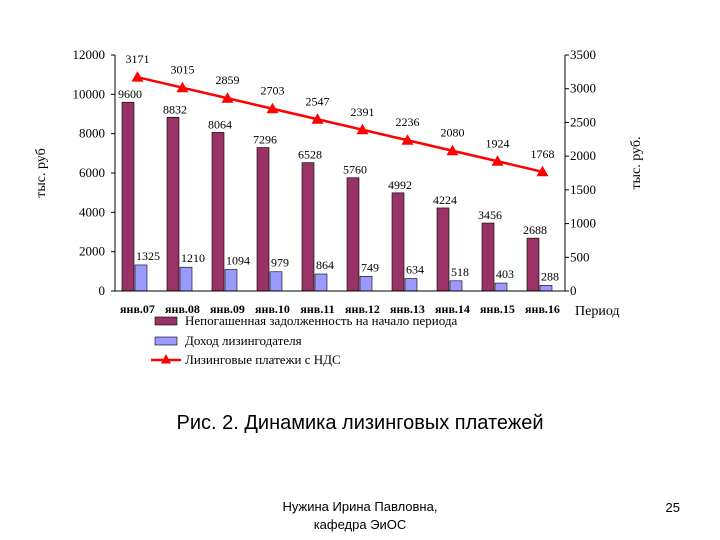  What do you see at coordinates (220, 124) in the screenshot?
I see `debt-data-label: 8064` at bounding box center [220, 124].